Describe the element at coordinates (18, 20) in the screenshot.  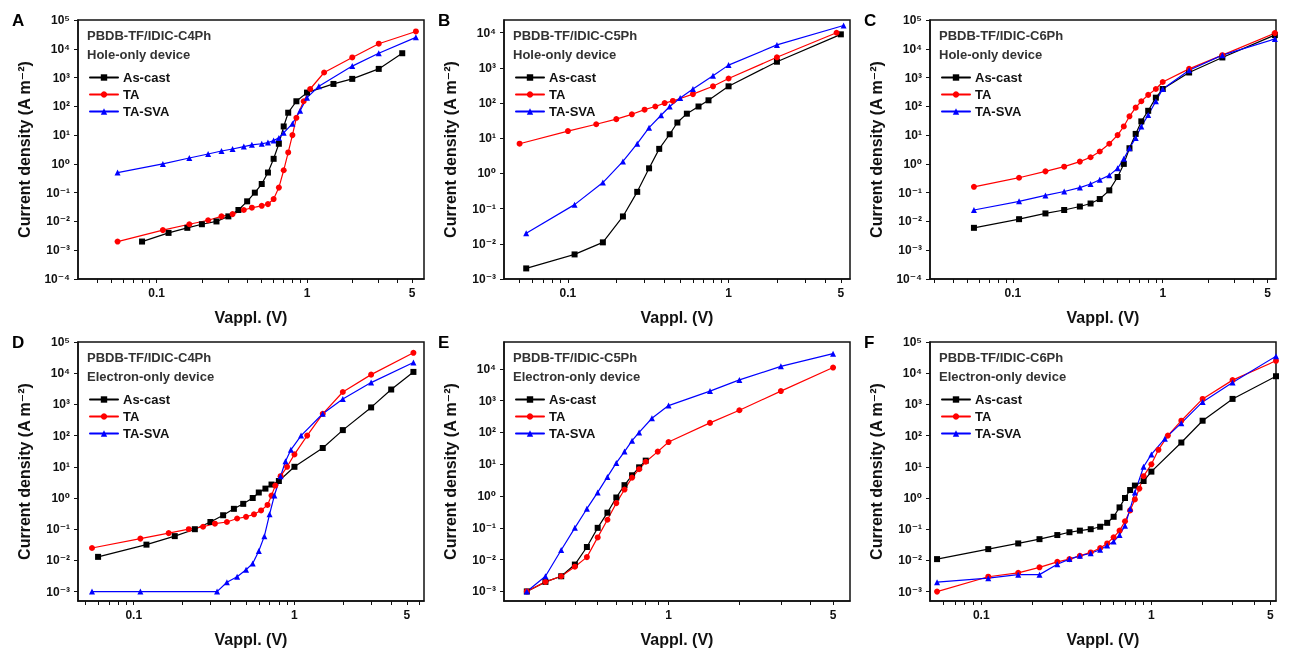
I see `text: A` at that location.